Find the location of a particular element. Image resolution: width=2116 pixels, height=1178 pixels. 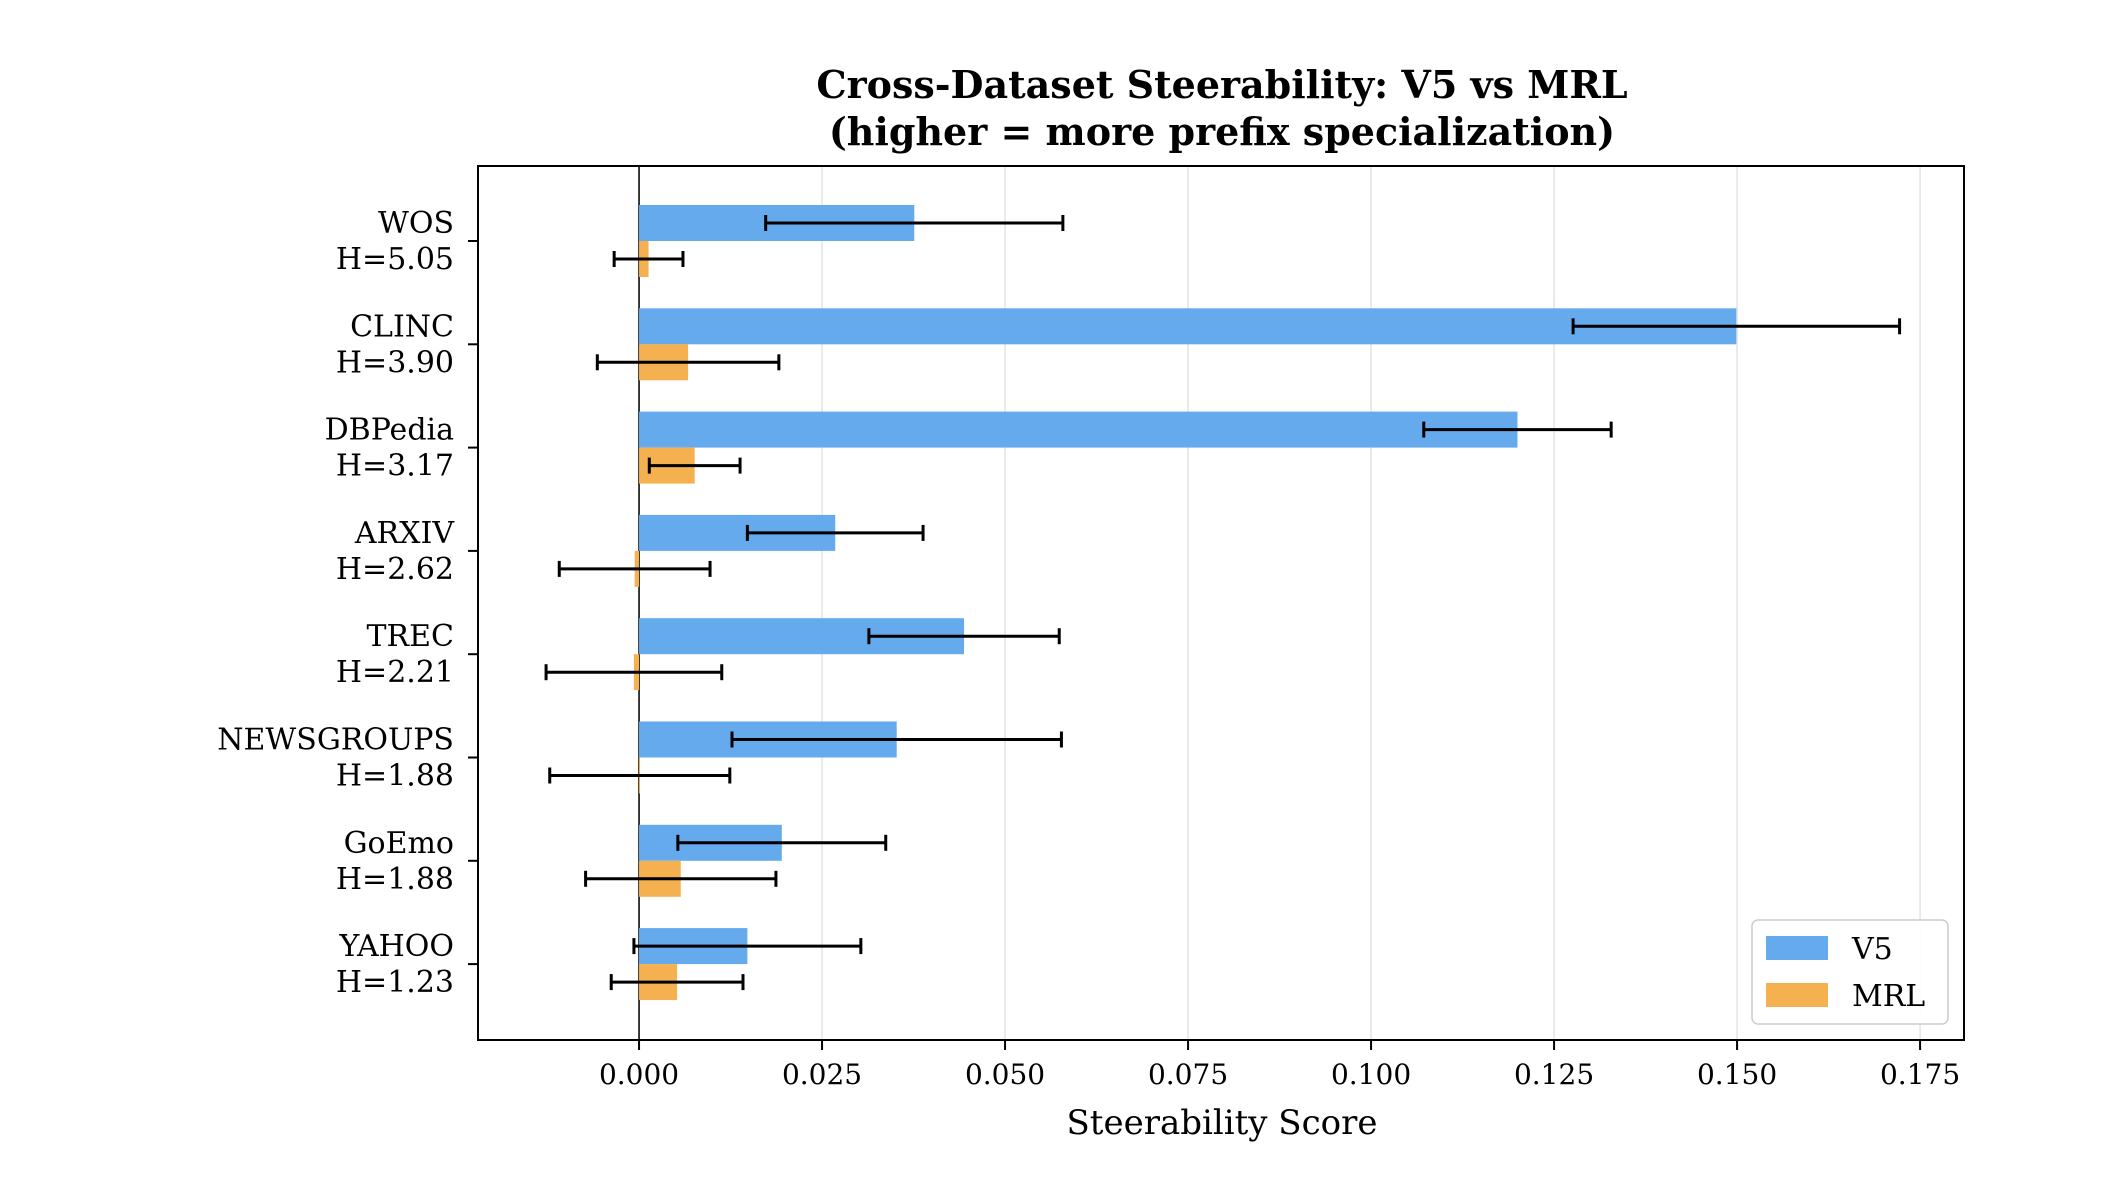

y-category-entropy-label: H=5.05 is located at coordinates (395, 259).